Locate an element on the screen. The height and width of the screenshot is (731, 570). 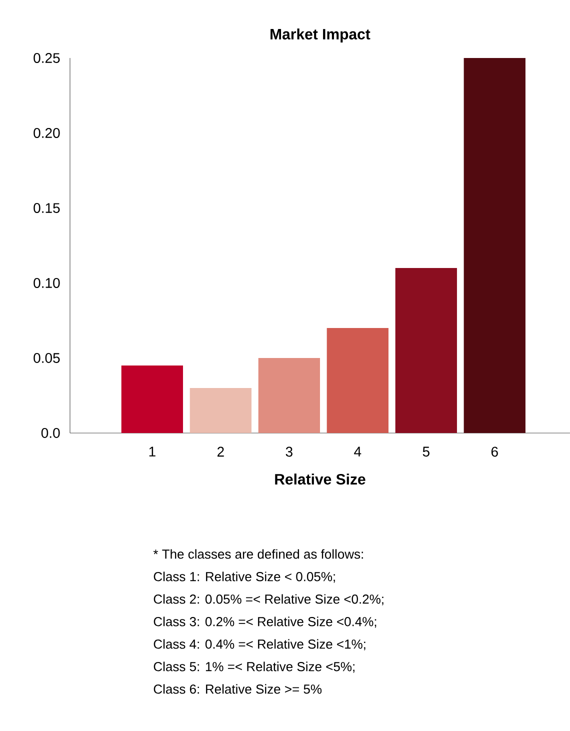
x-axis-title: Relative Size is located at coordinates (320, 479).